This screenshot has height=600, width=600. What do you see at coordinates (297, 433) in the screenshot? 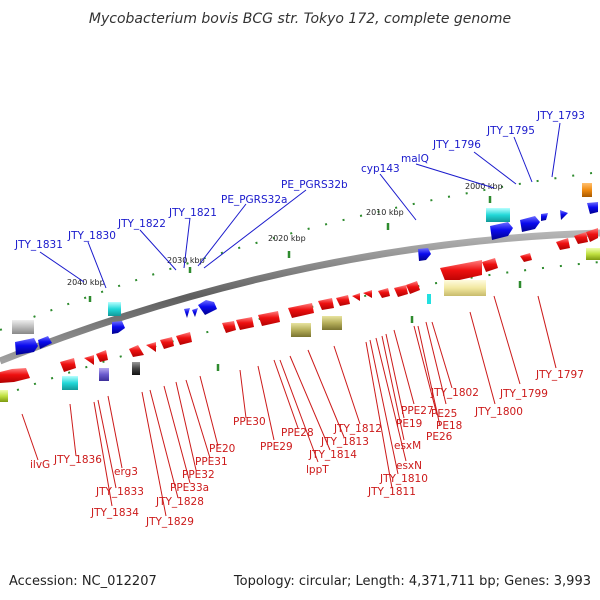
I see `gene-label: PPE28` at bounding box center [297, 433].